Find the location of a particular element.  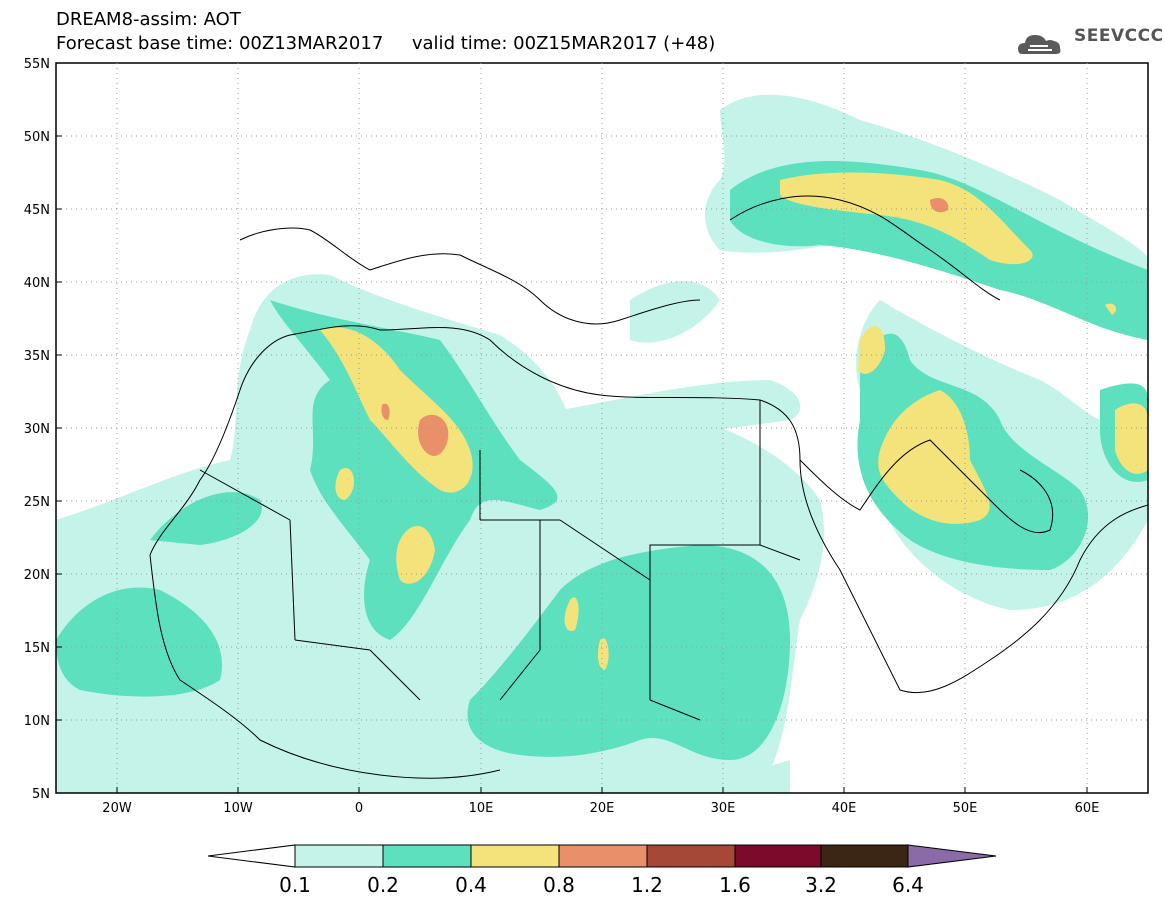

colorbar-label: 1.6 is located at coordinates (735, 885).